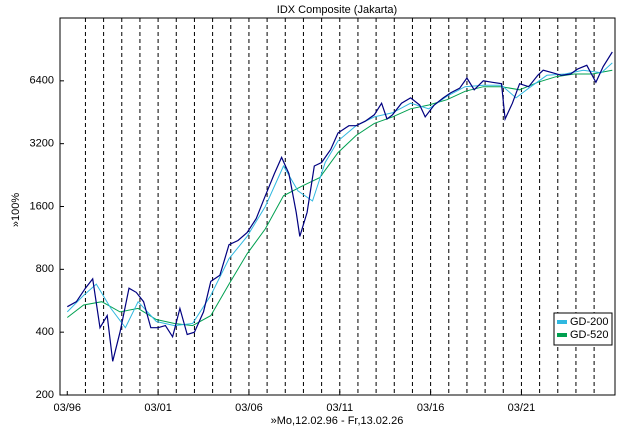 The height and width of the screenshot is (435, 630). I want to click on x-tick-label: 03/11, so click(339, 408).